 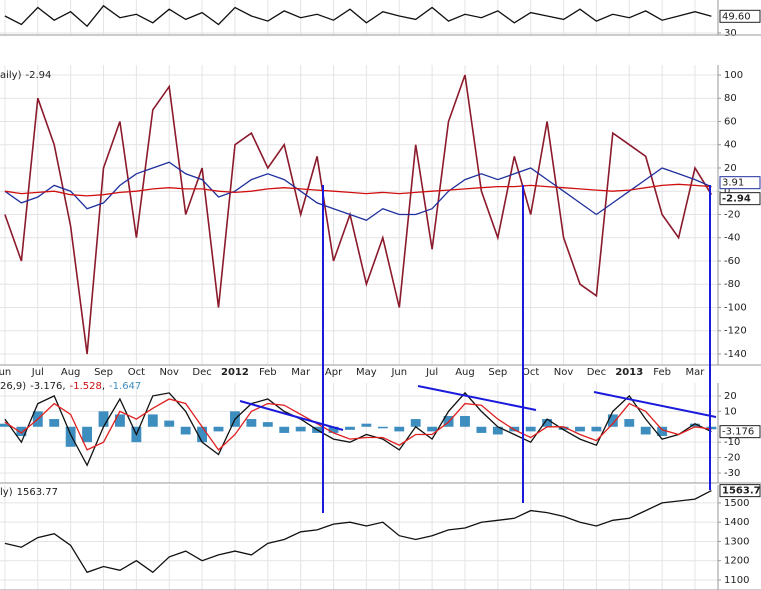 I want to click on header-title: 26,9), so click(x=13, y=386).